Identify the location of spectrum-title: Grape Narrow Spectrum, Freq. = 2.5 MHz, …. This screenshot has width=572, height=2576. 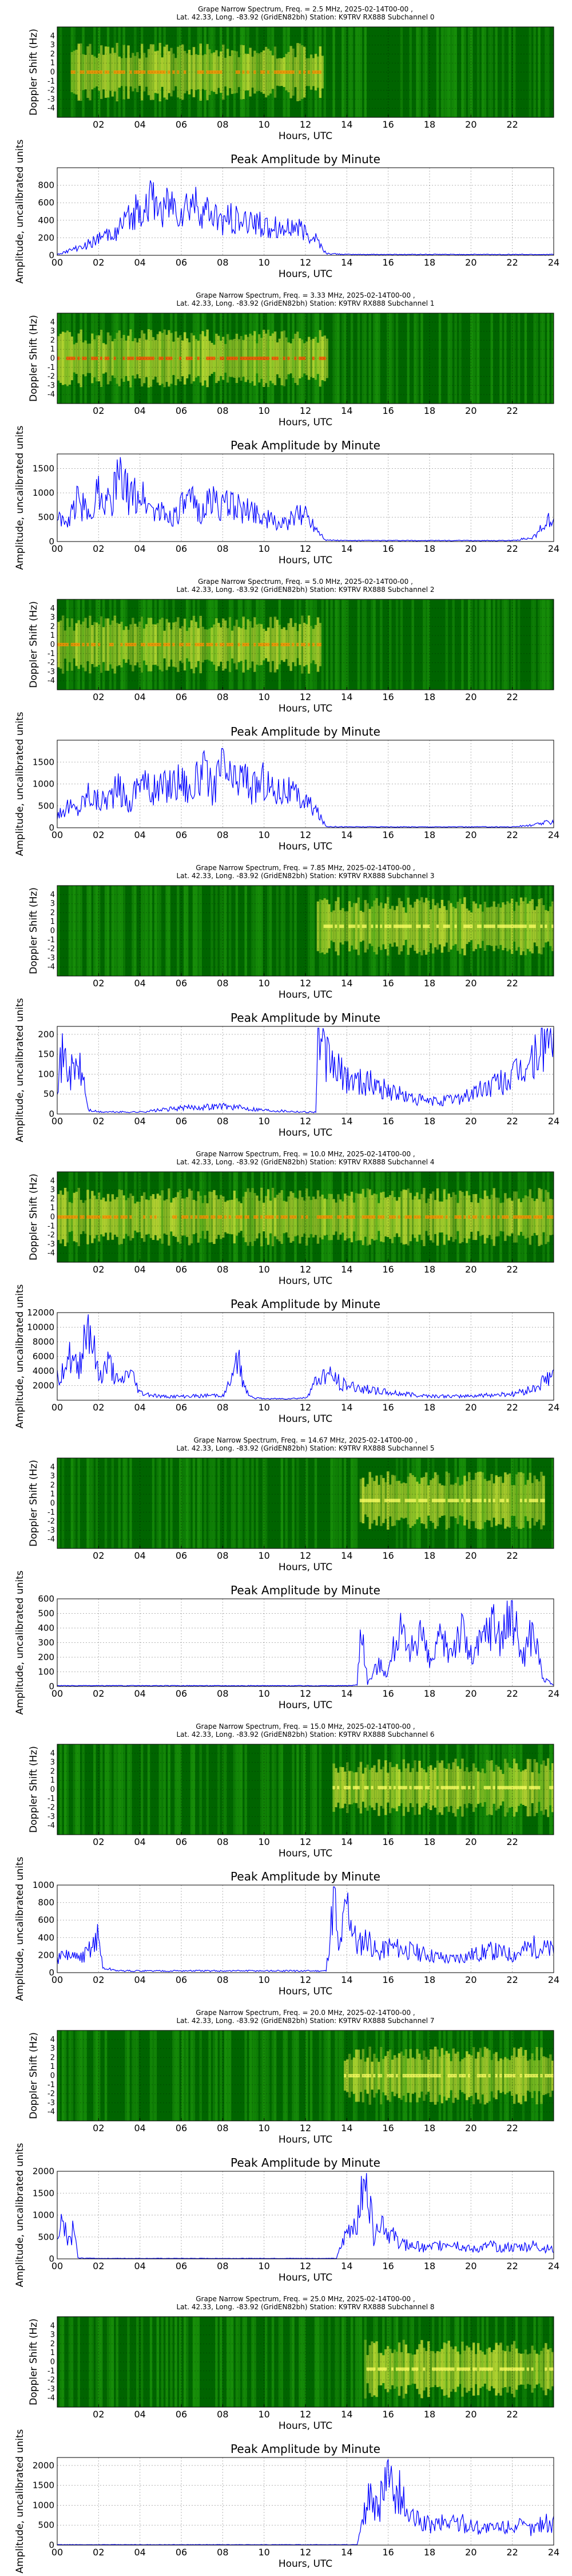
(305, 9).